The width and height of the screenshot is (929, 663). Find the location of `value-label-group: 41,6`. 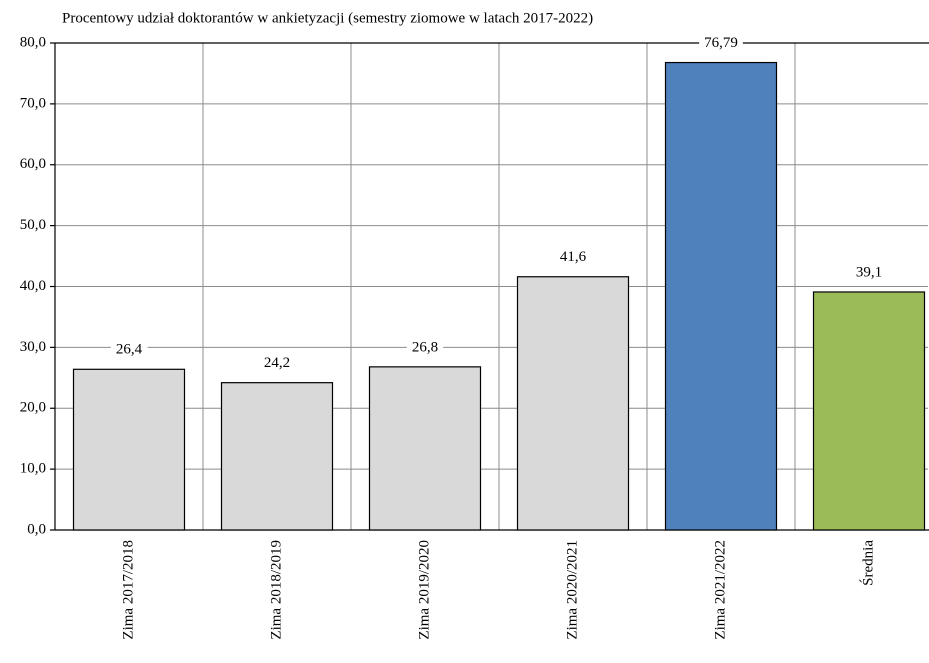

value-label-group: 41,6 is located at coordinates (573, 257).